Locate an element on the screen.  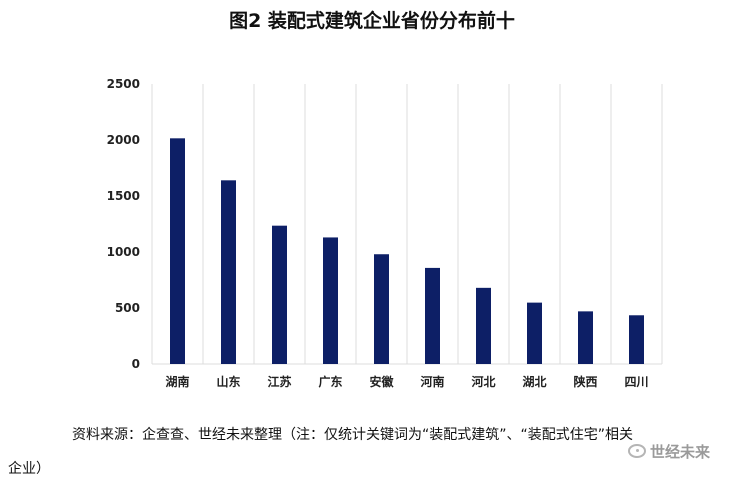
y-tick-label: 2500 is located at coordinates (123, 84).